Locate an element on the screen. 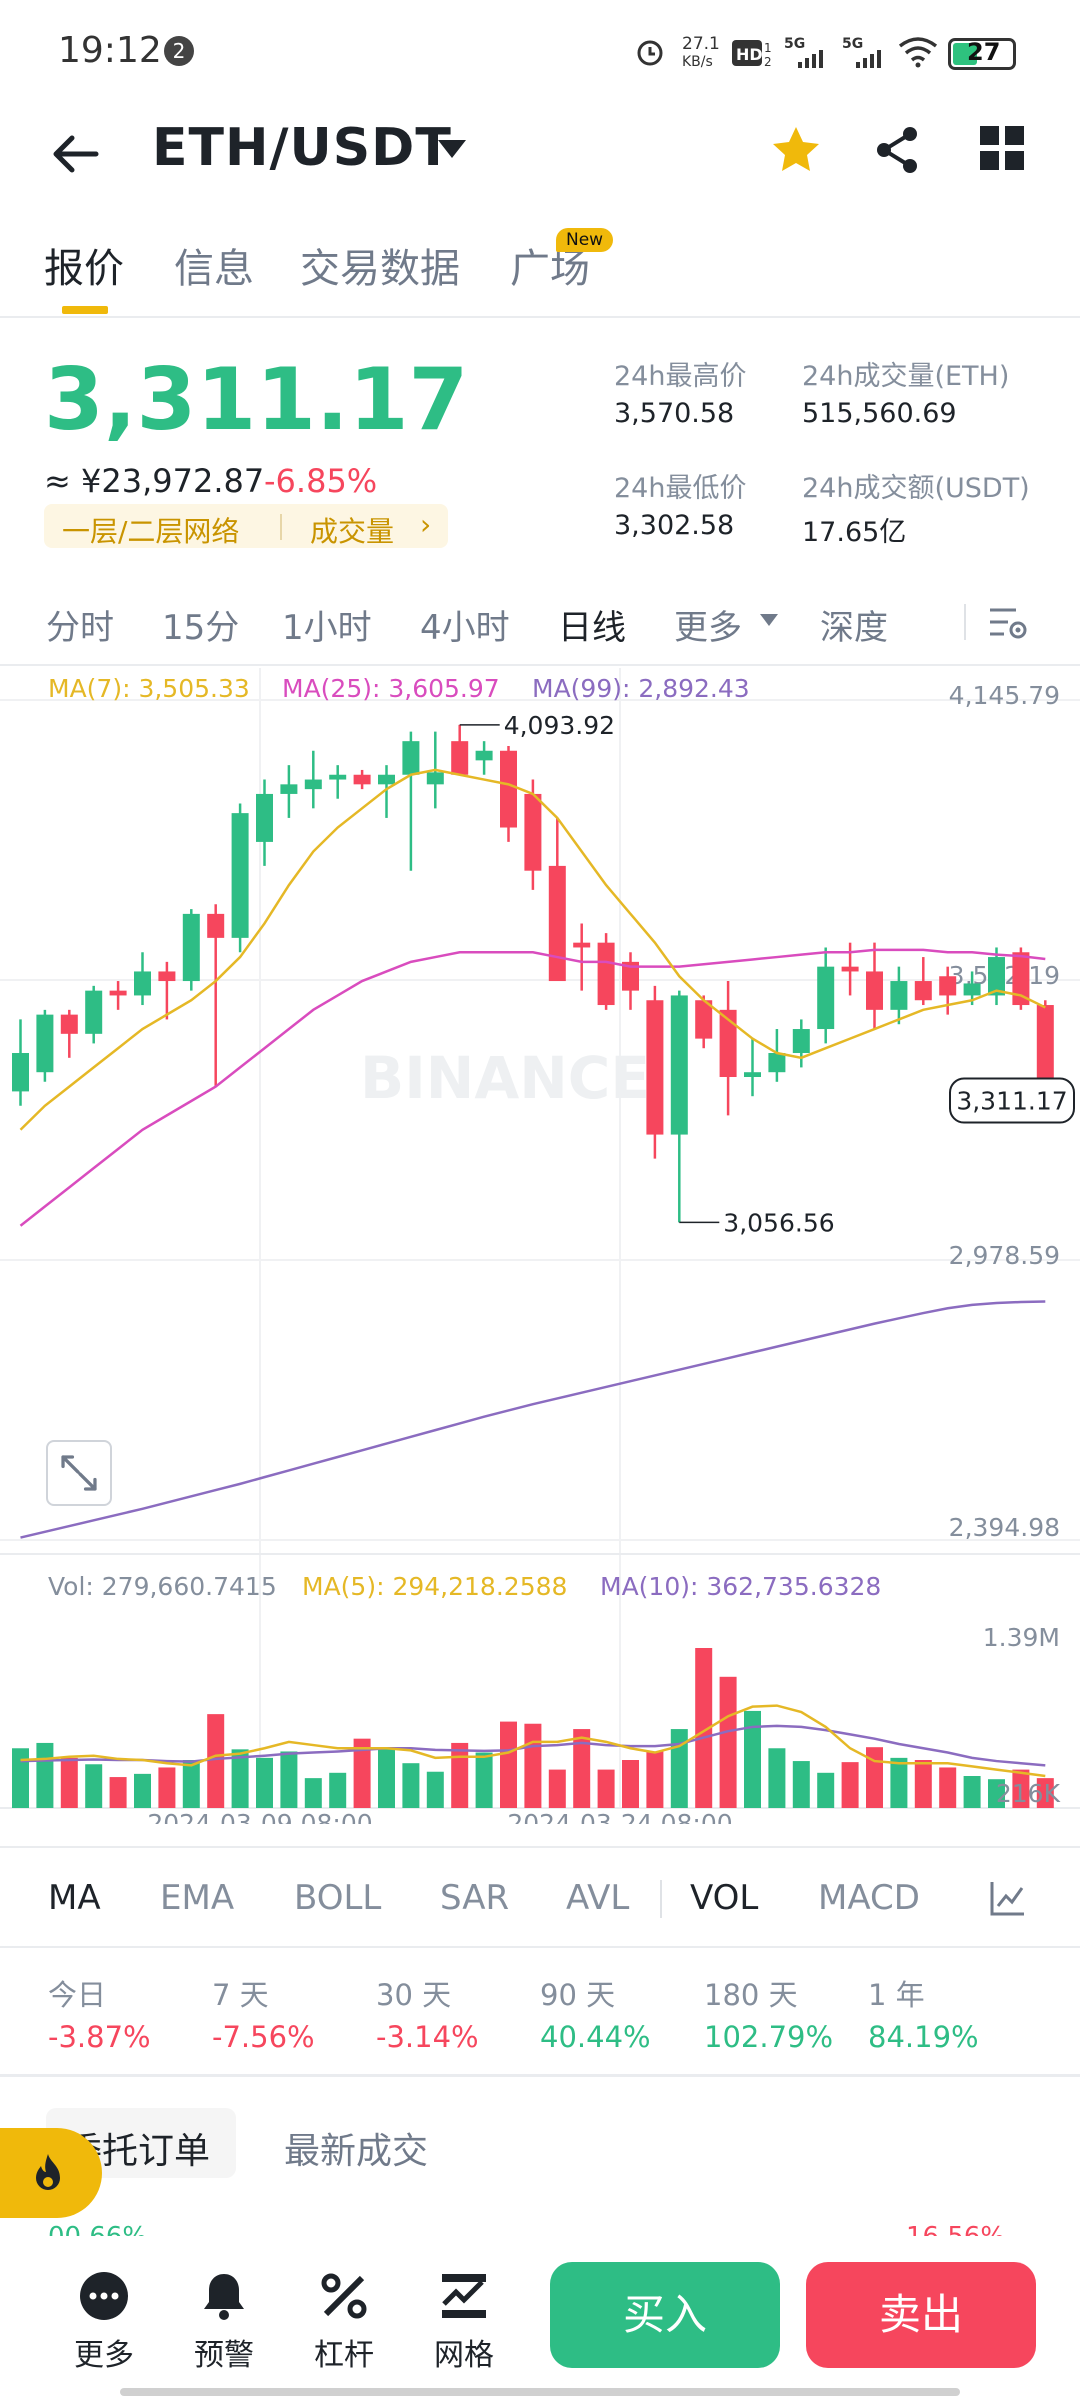 This screenshot has width=1080, height=2400. ind-vol: VOL is located at coordinates (724, 1898).